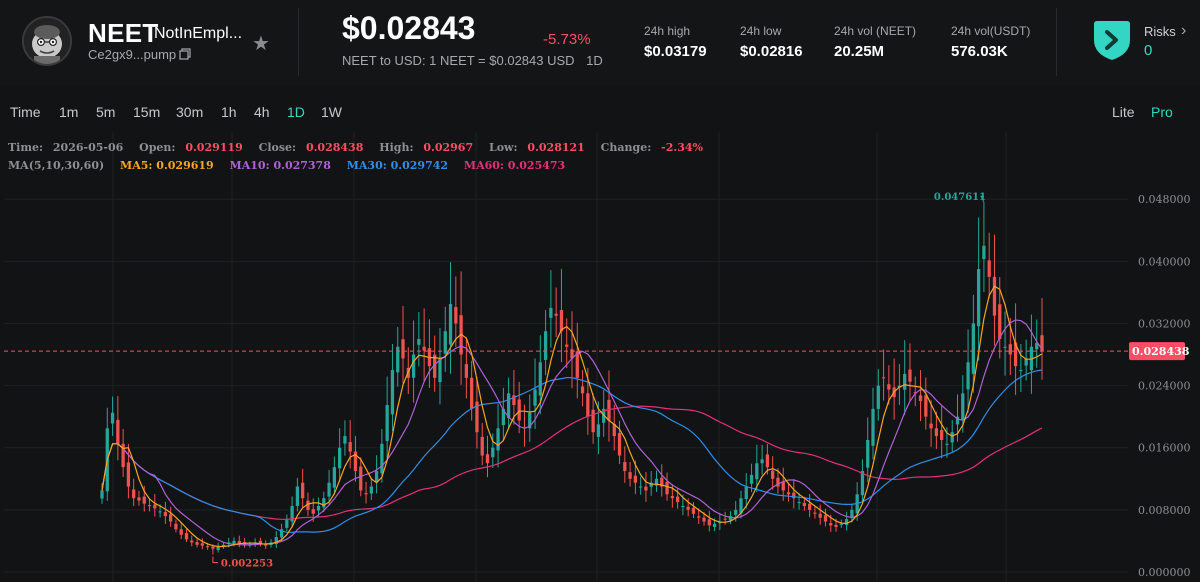 This screenshot has height=582, width=1200. Describe the element at coordinates (991, 31) in the screenshot. I see `stat-label: 24h vol(USDT)` at that location.